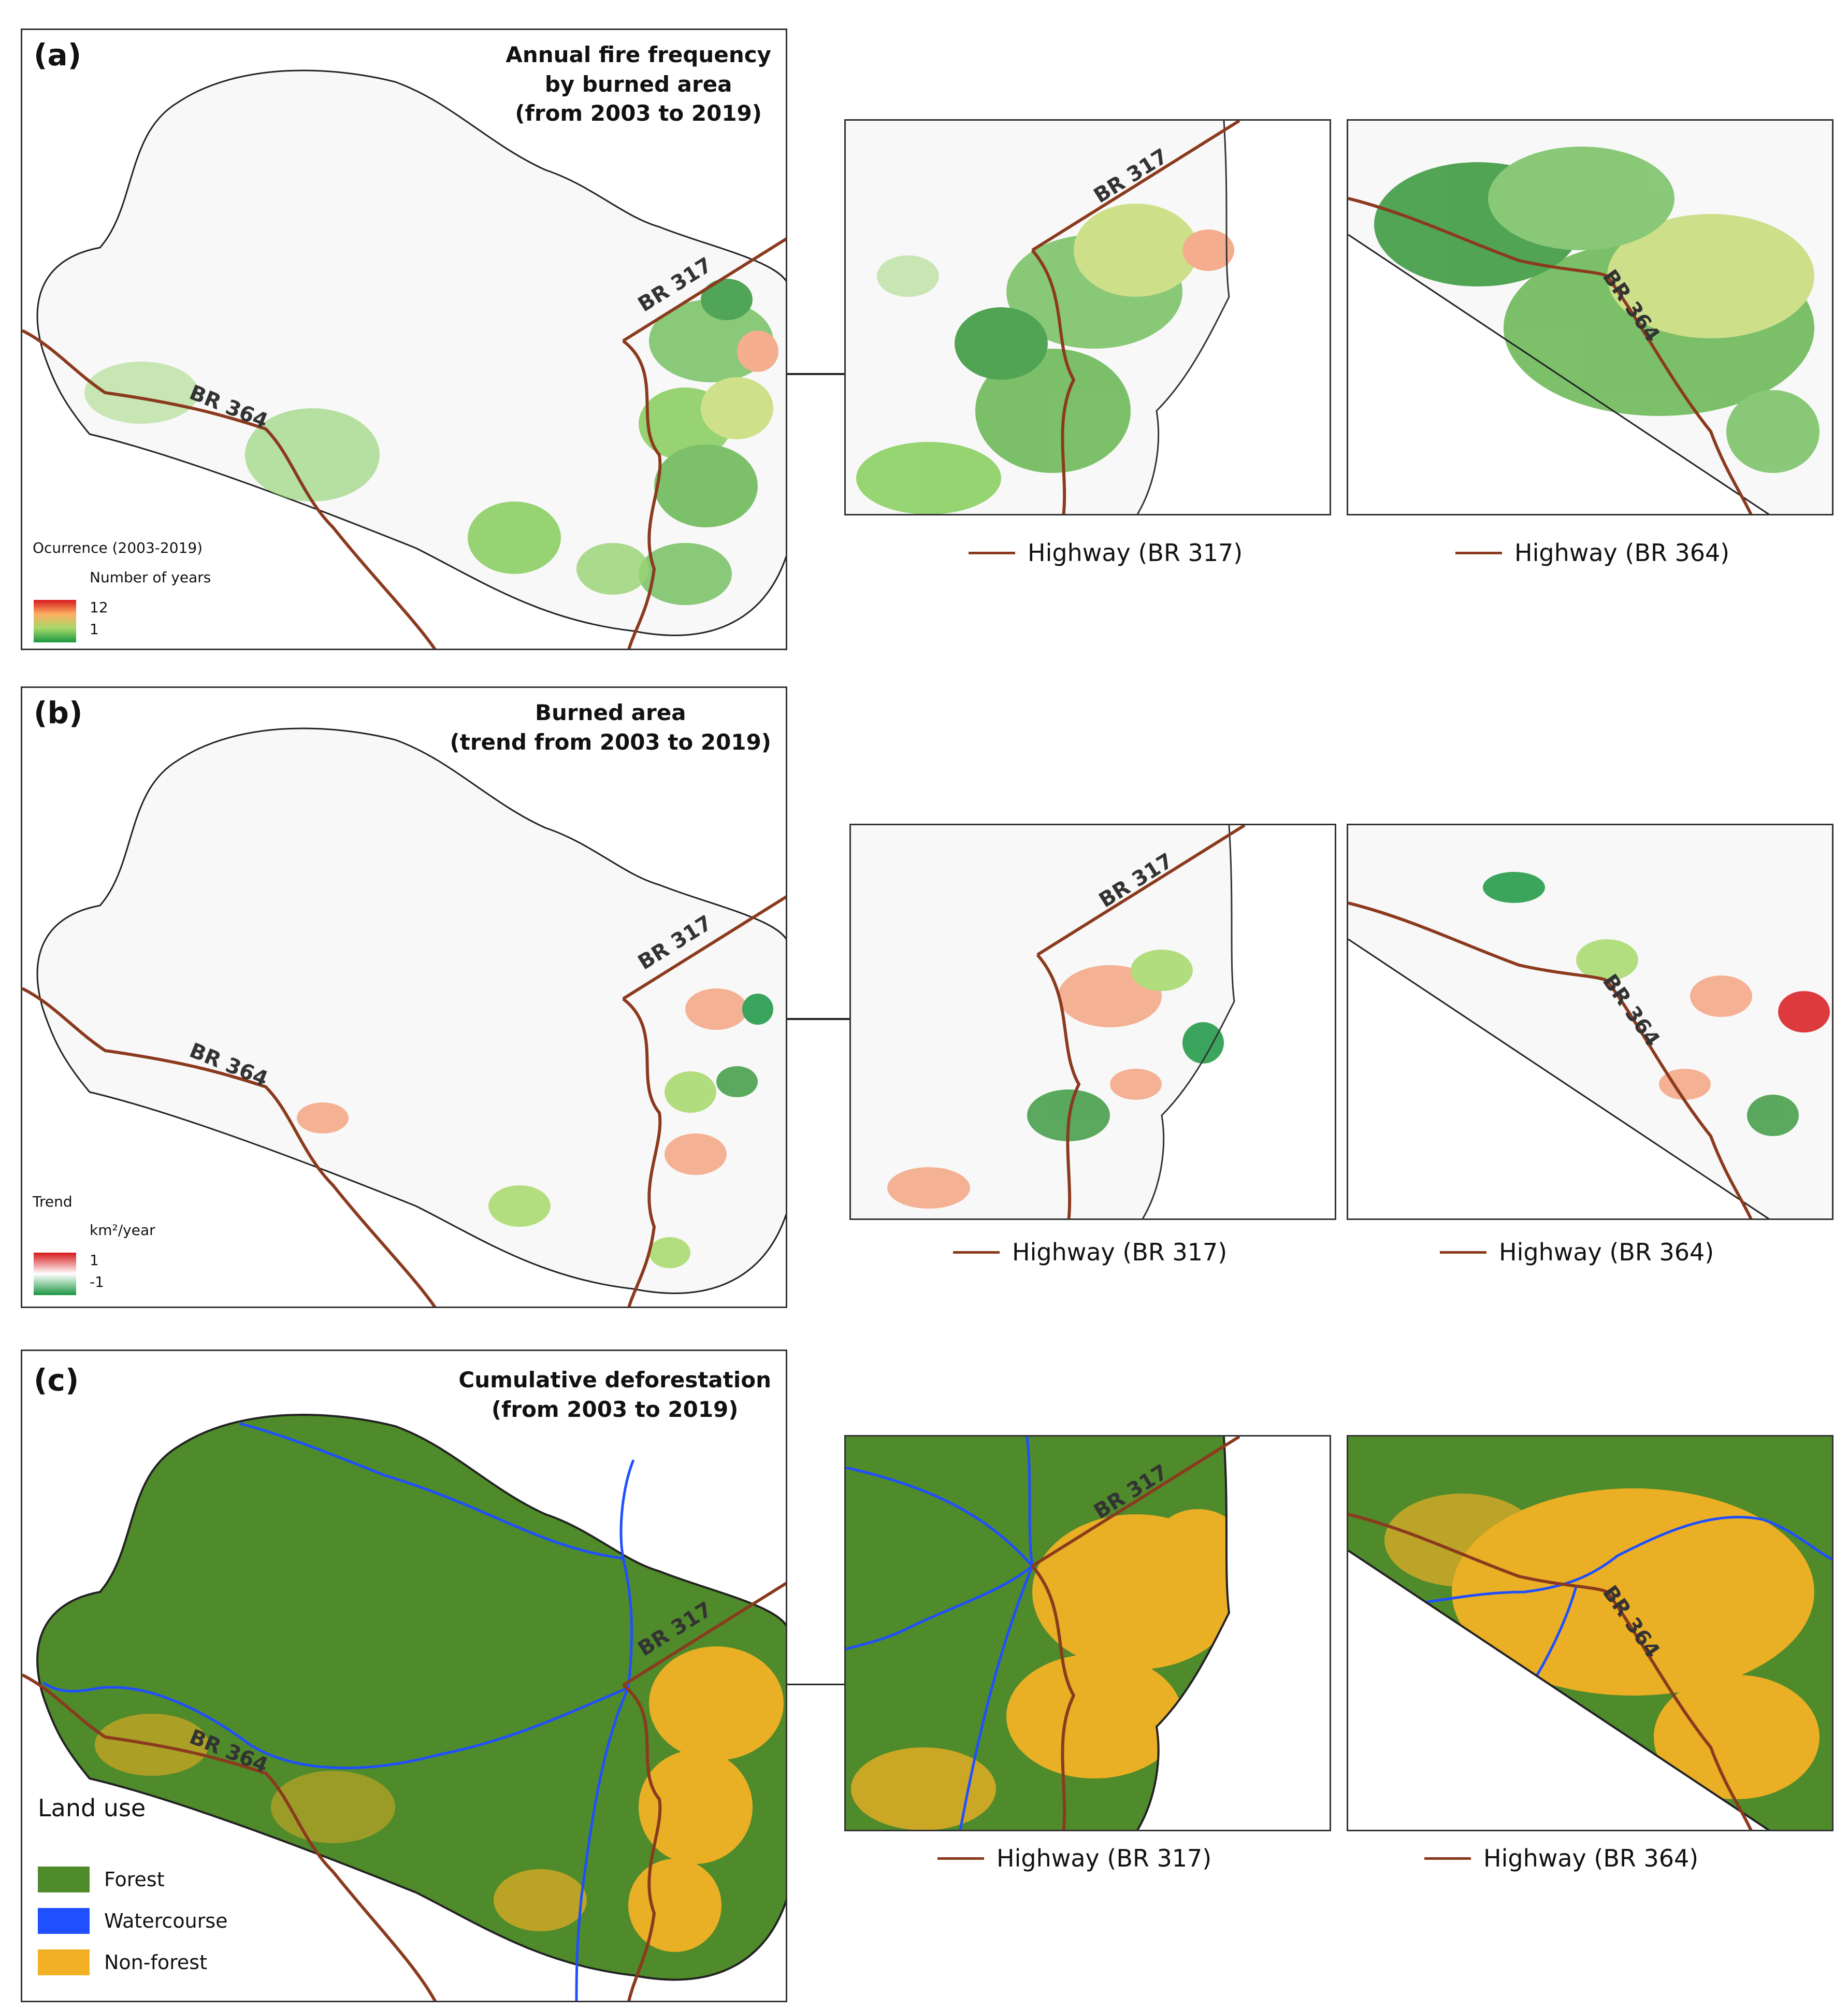 The image size is (1848, 2009). What do you see at coordinates (150, 577) in the screenshot?
I see `legend-subtitle: Number of years` at bounding box center [150, 577].